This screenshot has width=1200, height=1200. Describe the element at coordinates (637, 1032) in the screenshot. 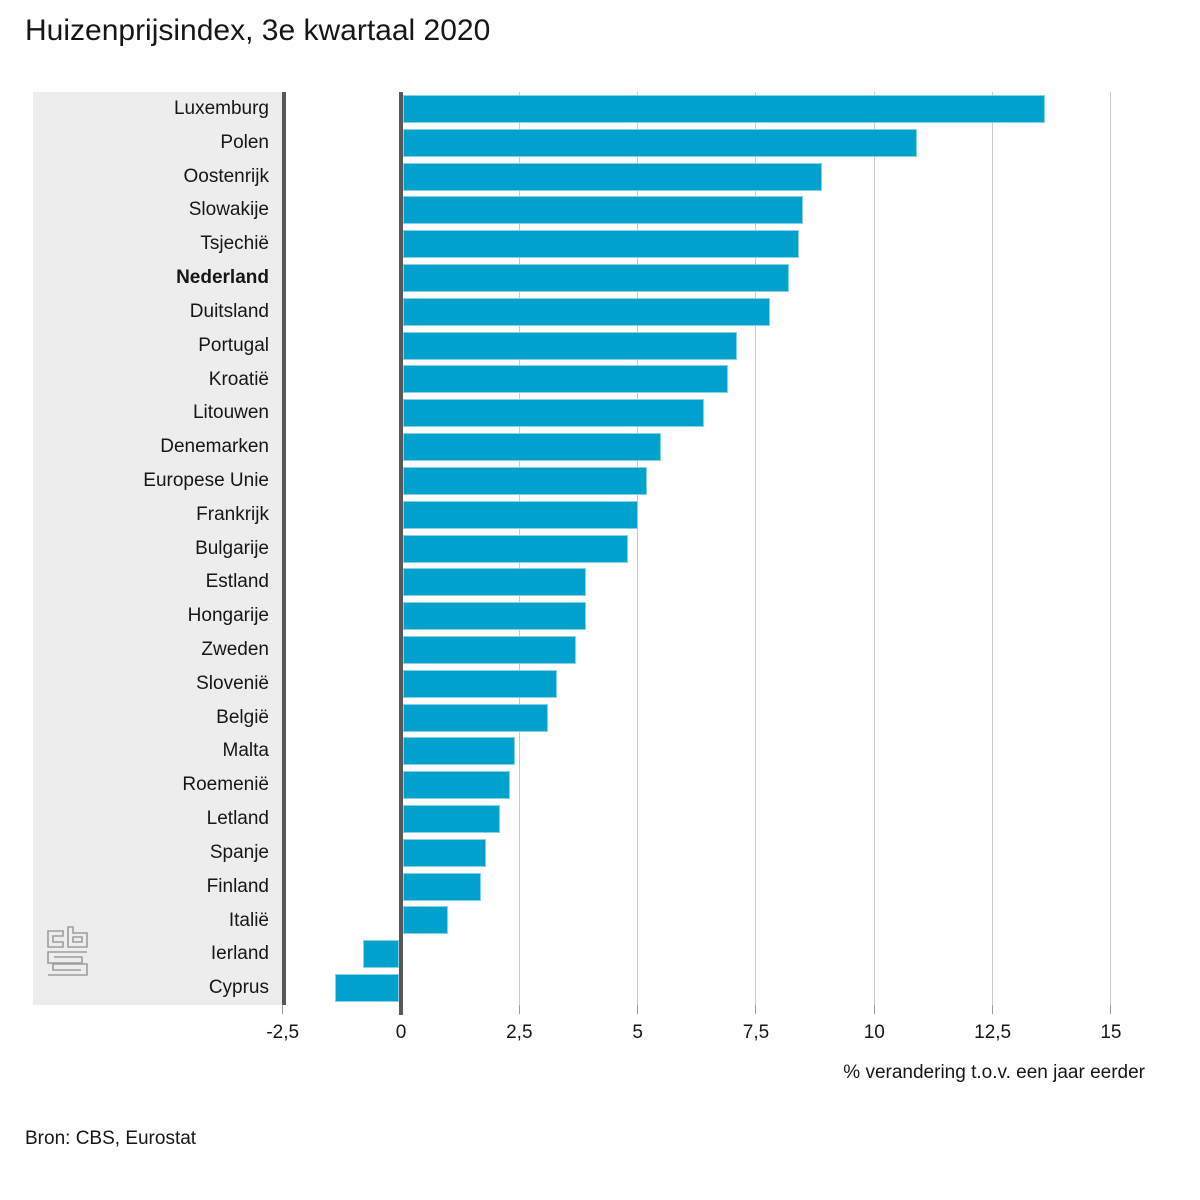

I see `x-tick-label: 5` at that location.